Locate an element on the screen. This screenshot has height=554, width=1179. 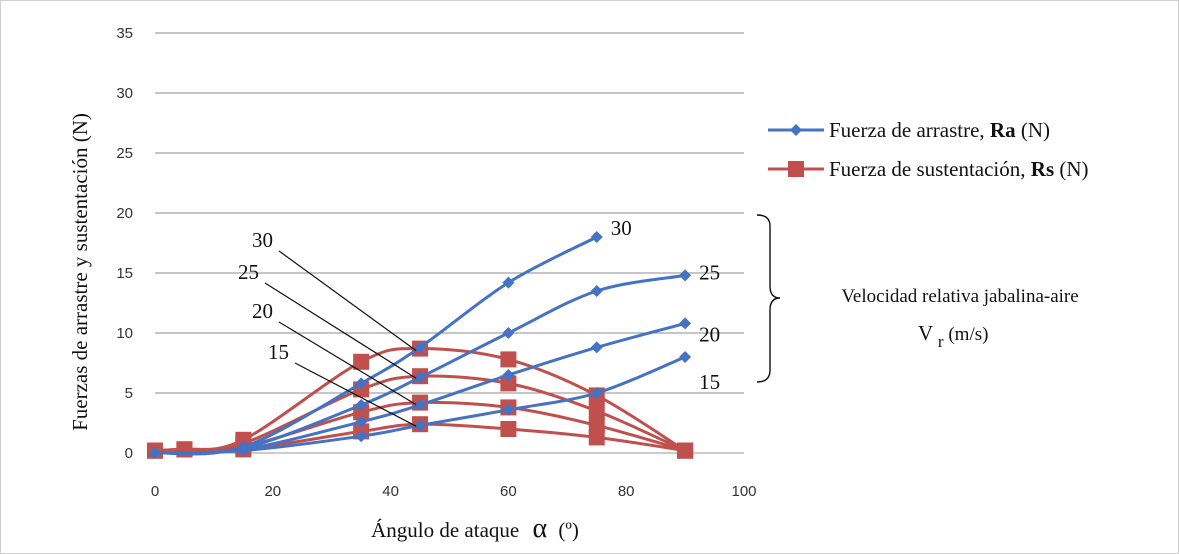
legend-item-square: Fuerza de sustentación, Rs (N) is located at coordinates (928, 169).